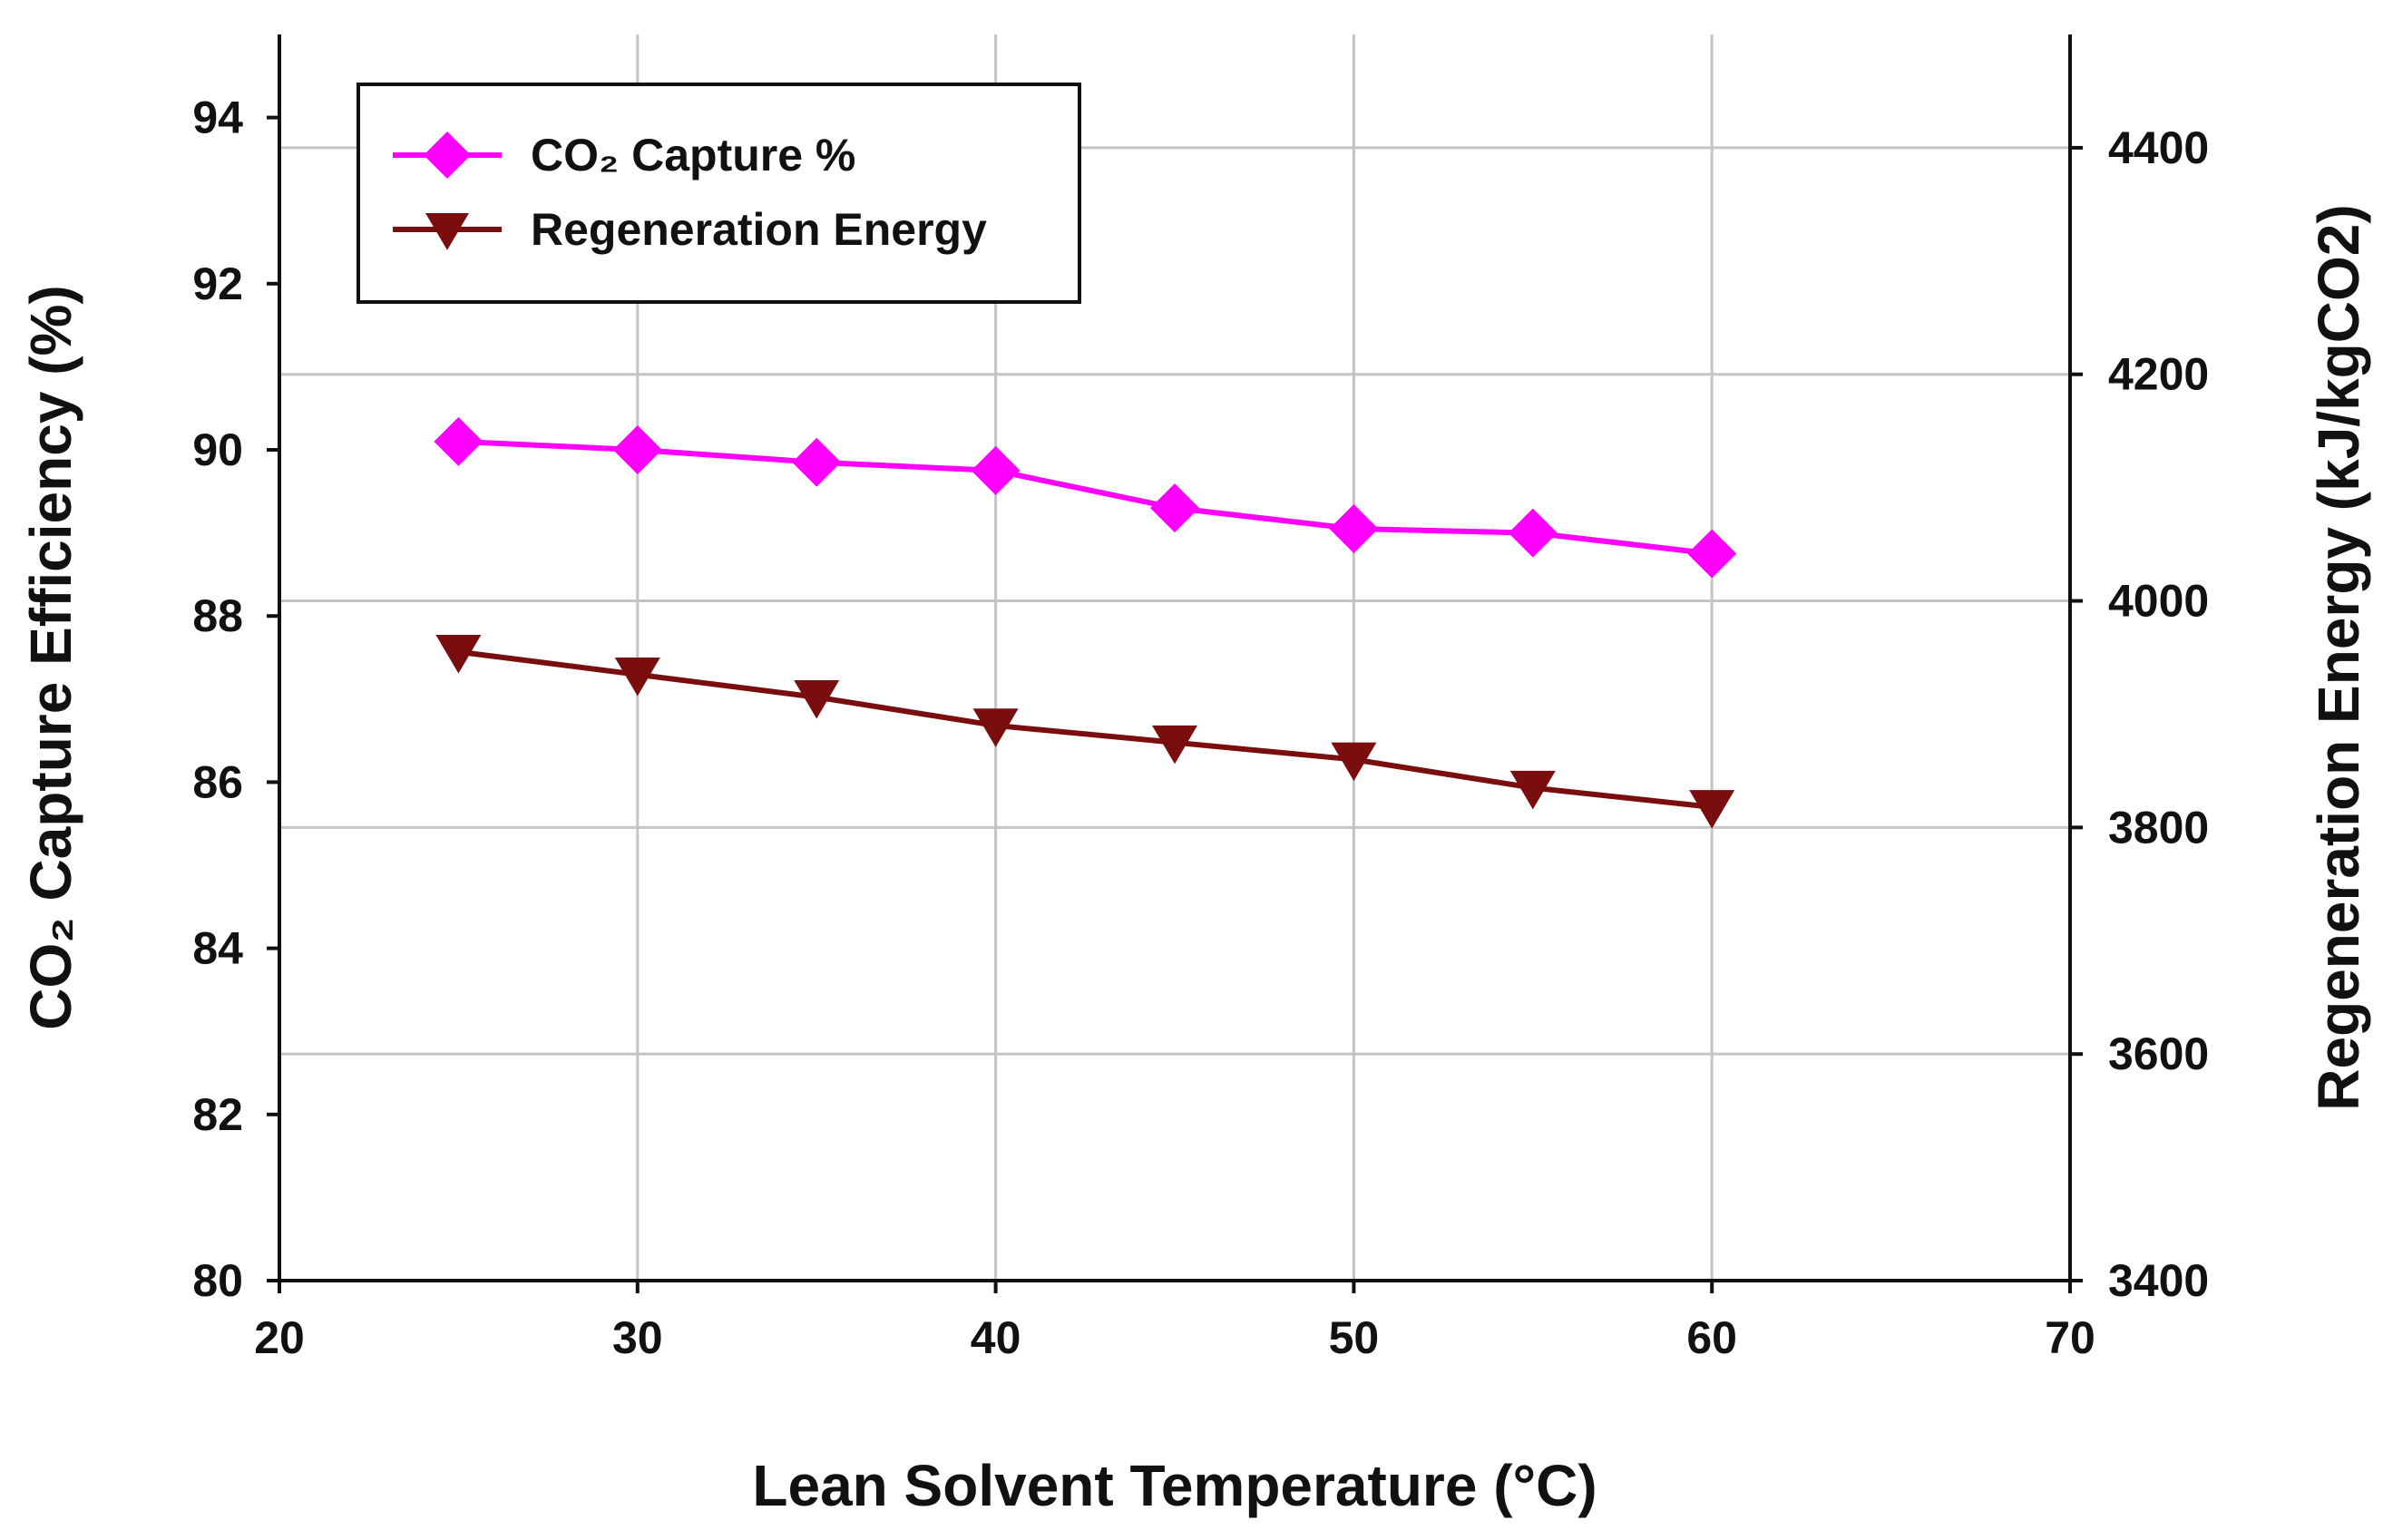  What do you see at coordinates (2338, 657) in the screenshot?
I see `y2-axis-title: Regeneration Energy (kJ/kgCO2)` at bounding box center [2338, 657].